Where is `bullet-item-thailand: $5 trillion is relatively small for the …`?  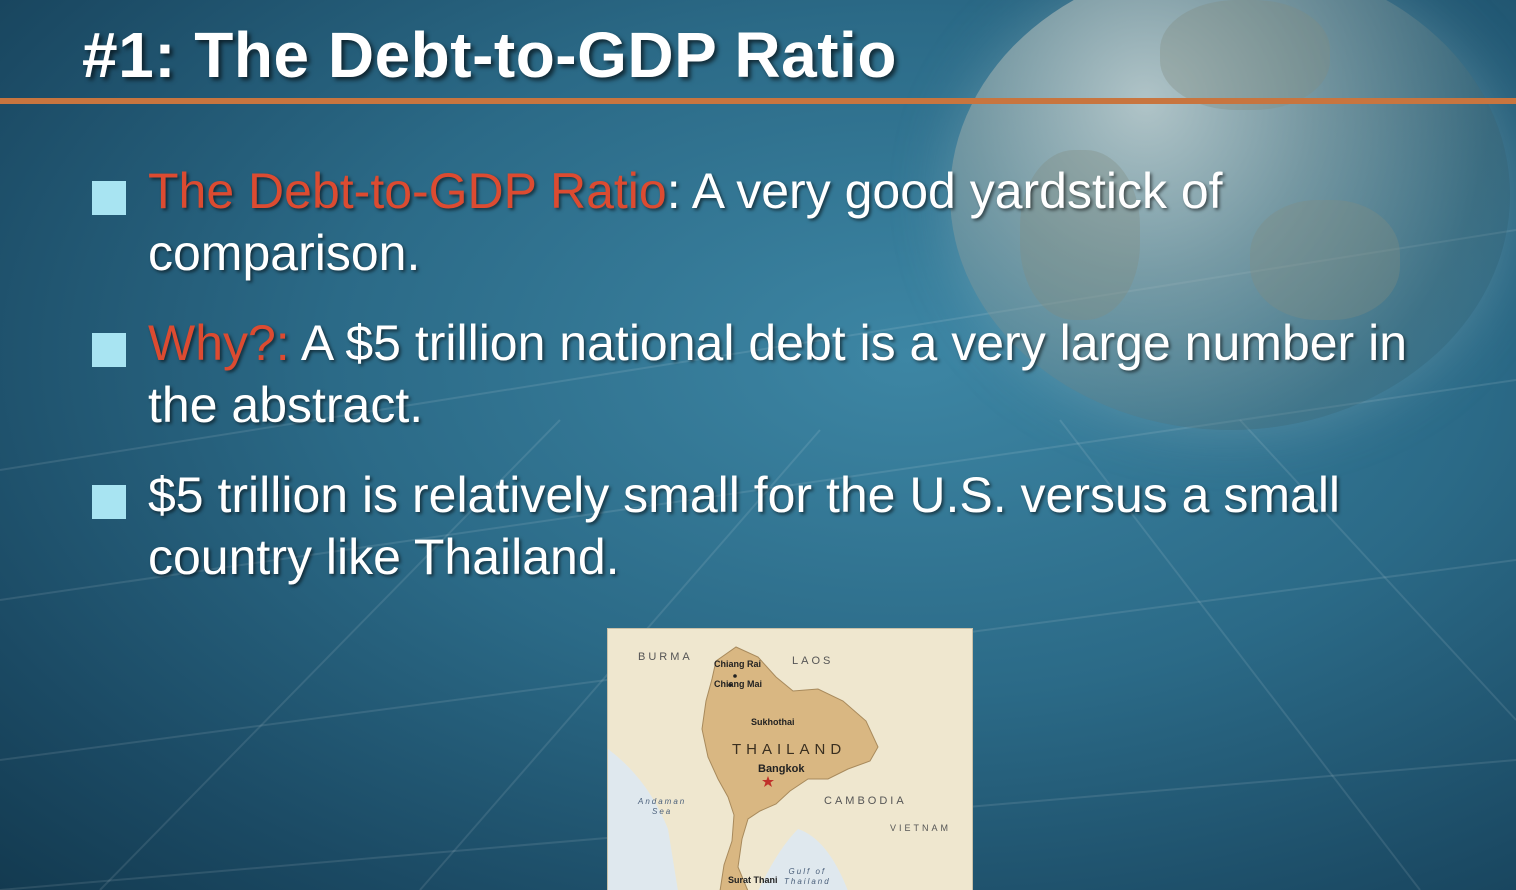 bullet-item-thailand: $5 trillion is relatively small for the … is located at coordinates (772, 526).